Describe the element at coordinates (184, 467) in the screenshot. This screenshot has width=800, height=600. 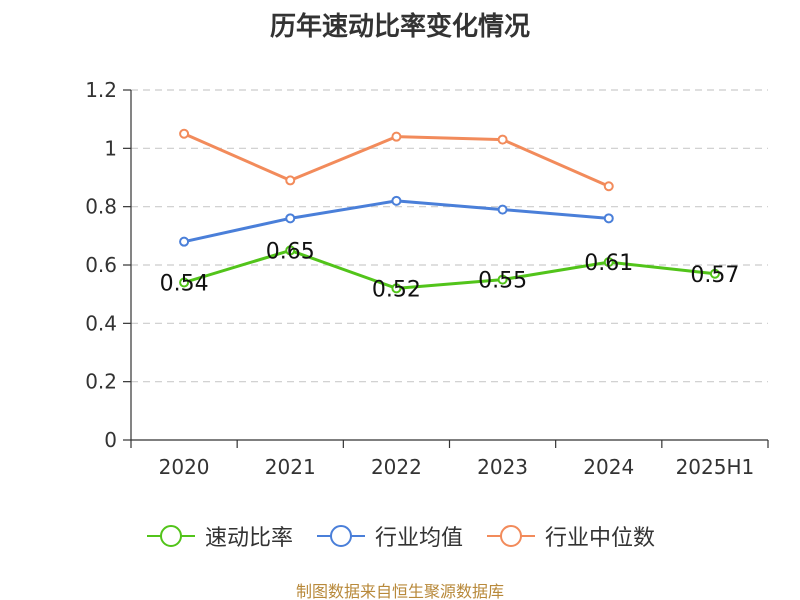
I see `x-tick-label: 2020` at that location.